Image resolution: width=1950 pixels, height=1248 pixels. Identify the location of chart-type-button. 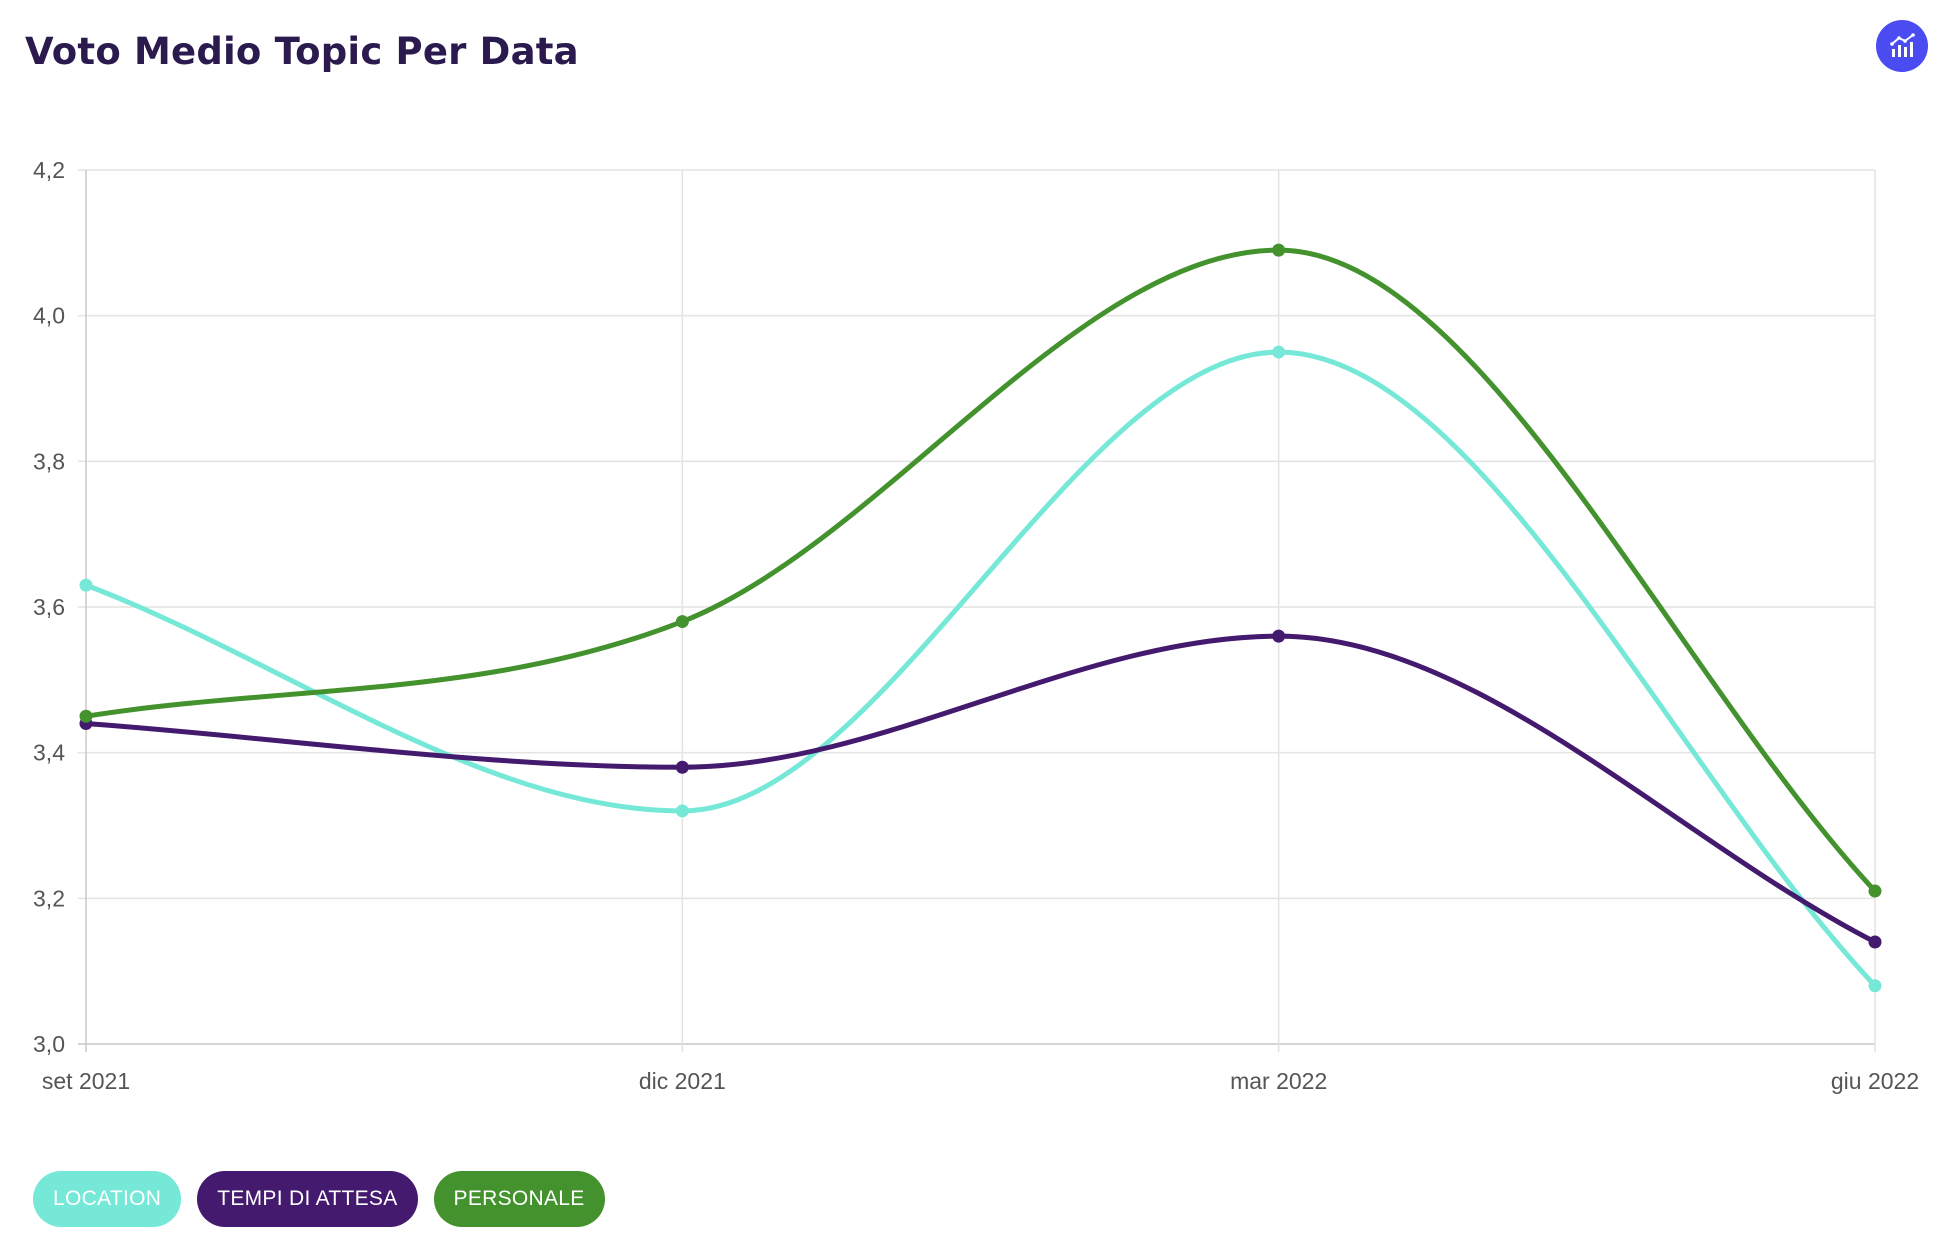
(1902, 46).